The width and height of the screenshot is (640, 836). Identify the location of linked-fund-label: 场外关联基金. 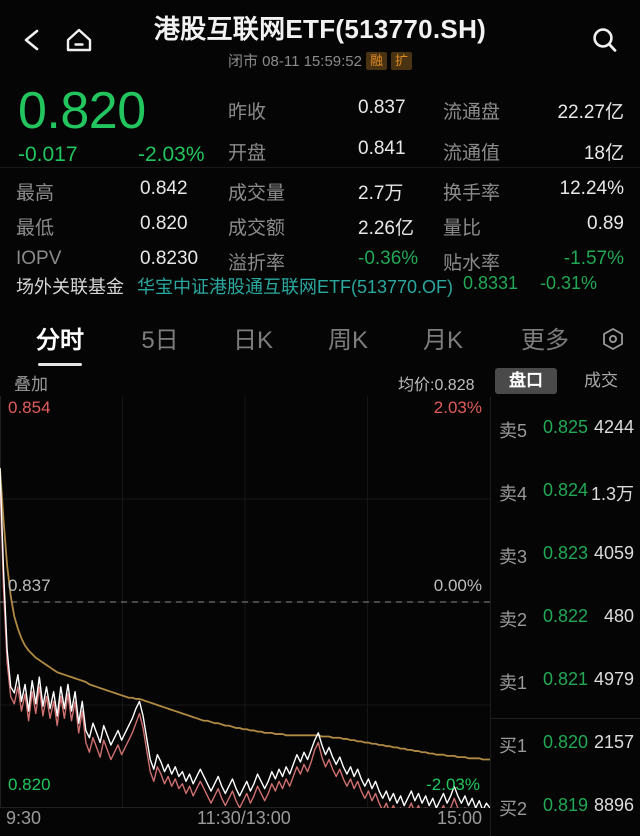
(70, 287).